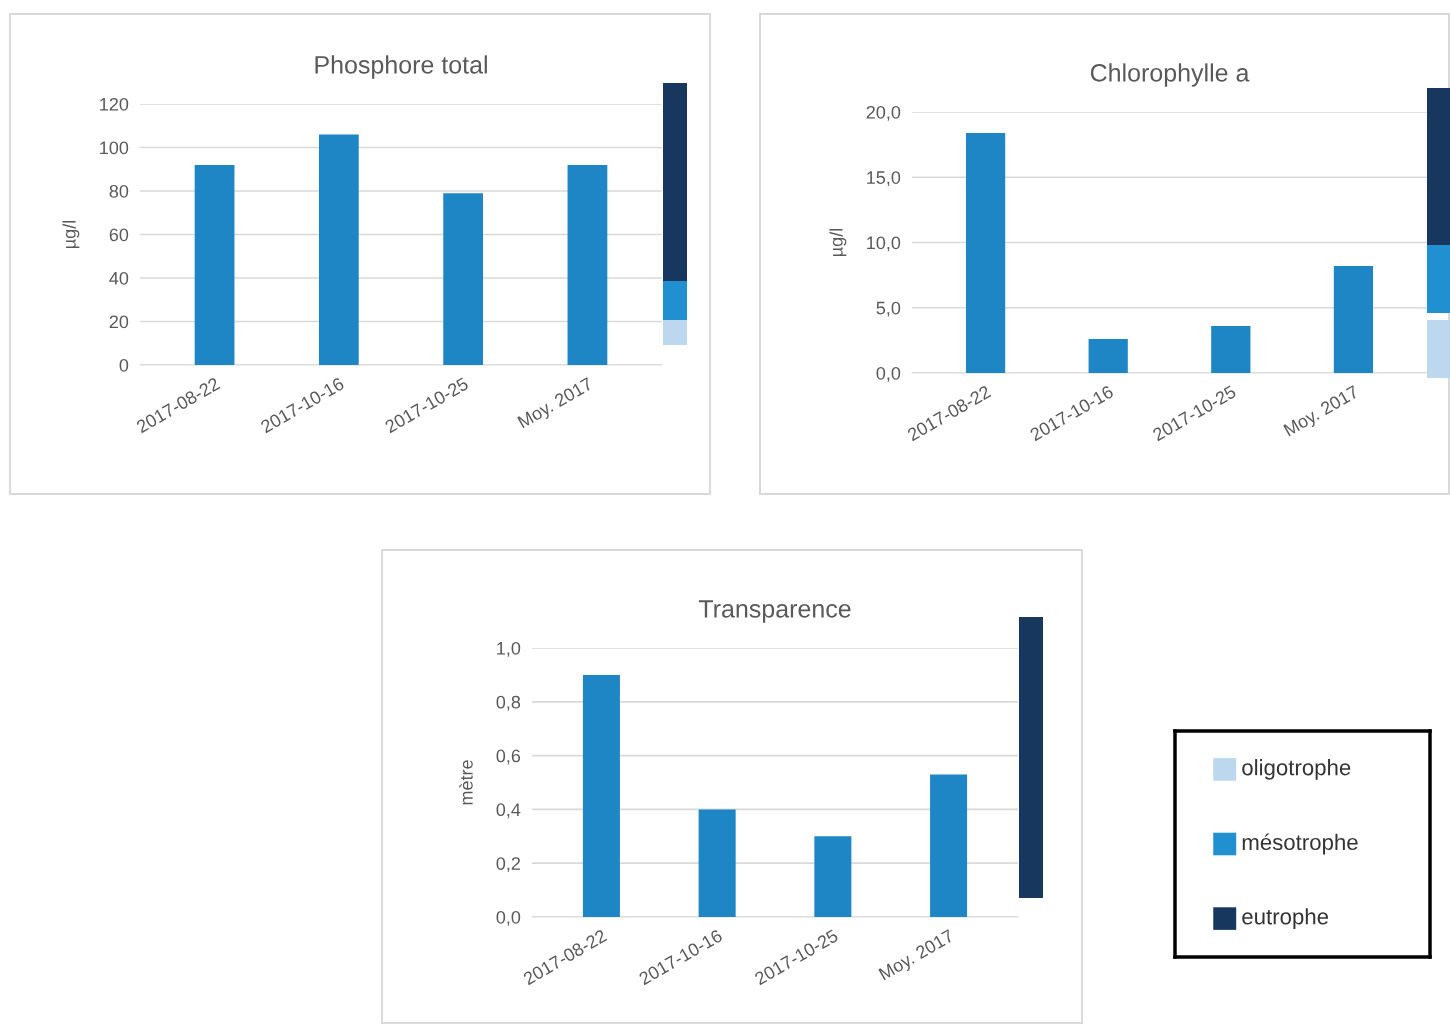 This screenshot has width=1450, height=1024. Describe the element at coordinates (884, 244) in the screenshot. I see `y-tick-label: 10,0` at that location.